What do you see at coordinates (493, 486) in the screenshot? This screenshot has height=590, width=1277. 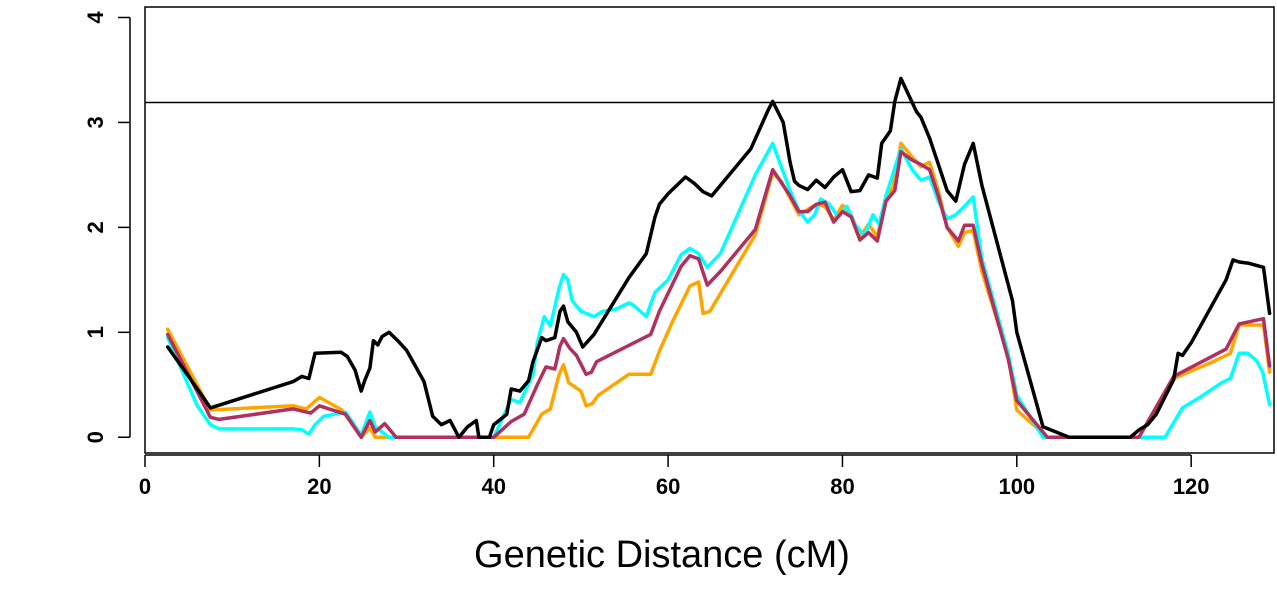 I see `x-tick-label: 40` at bounding box center [493, 486].